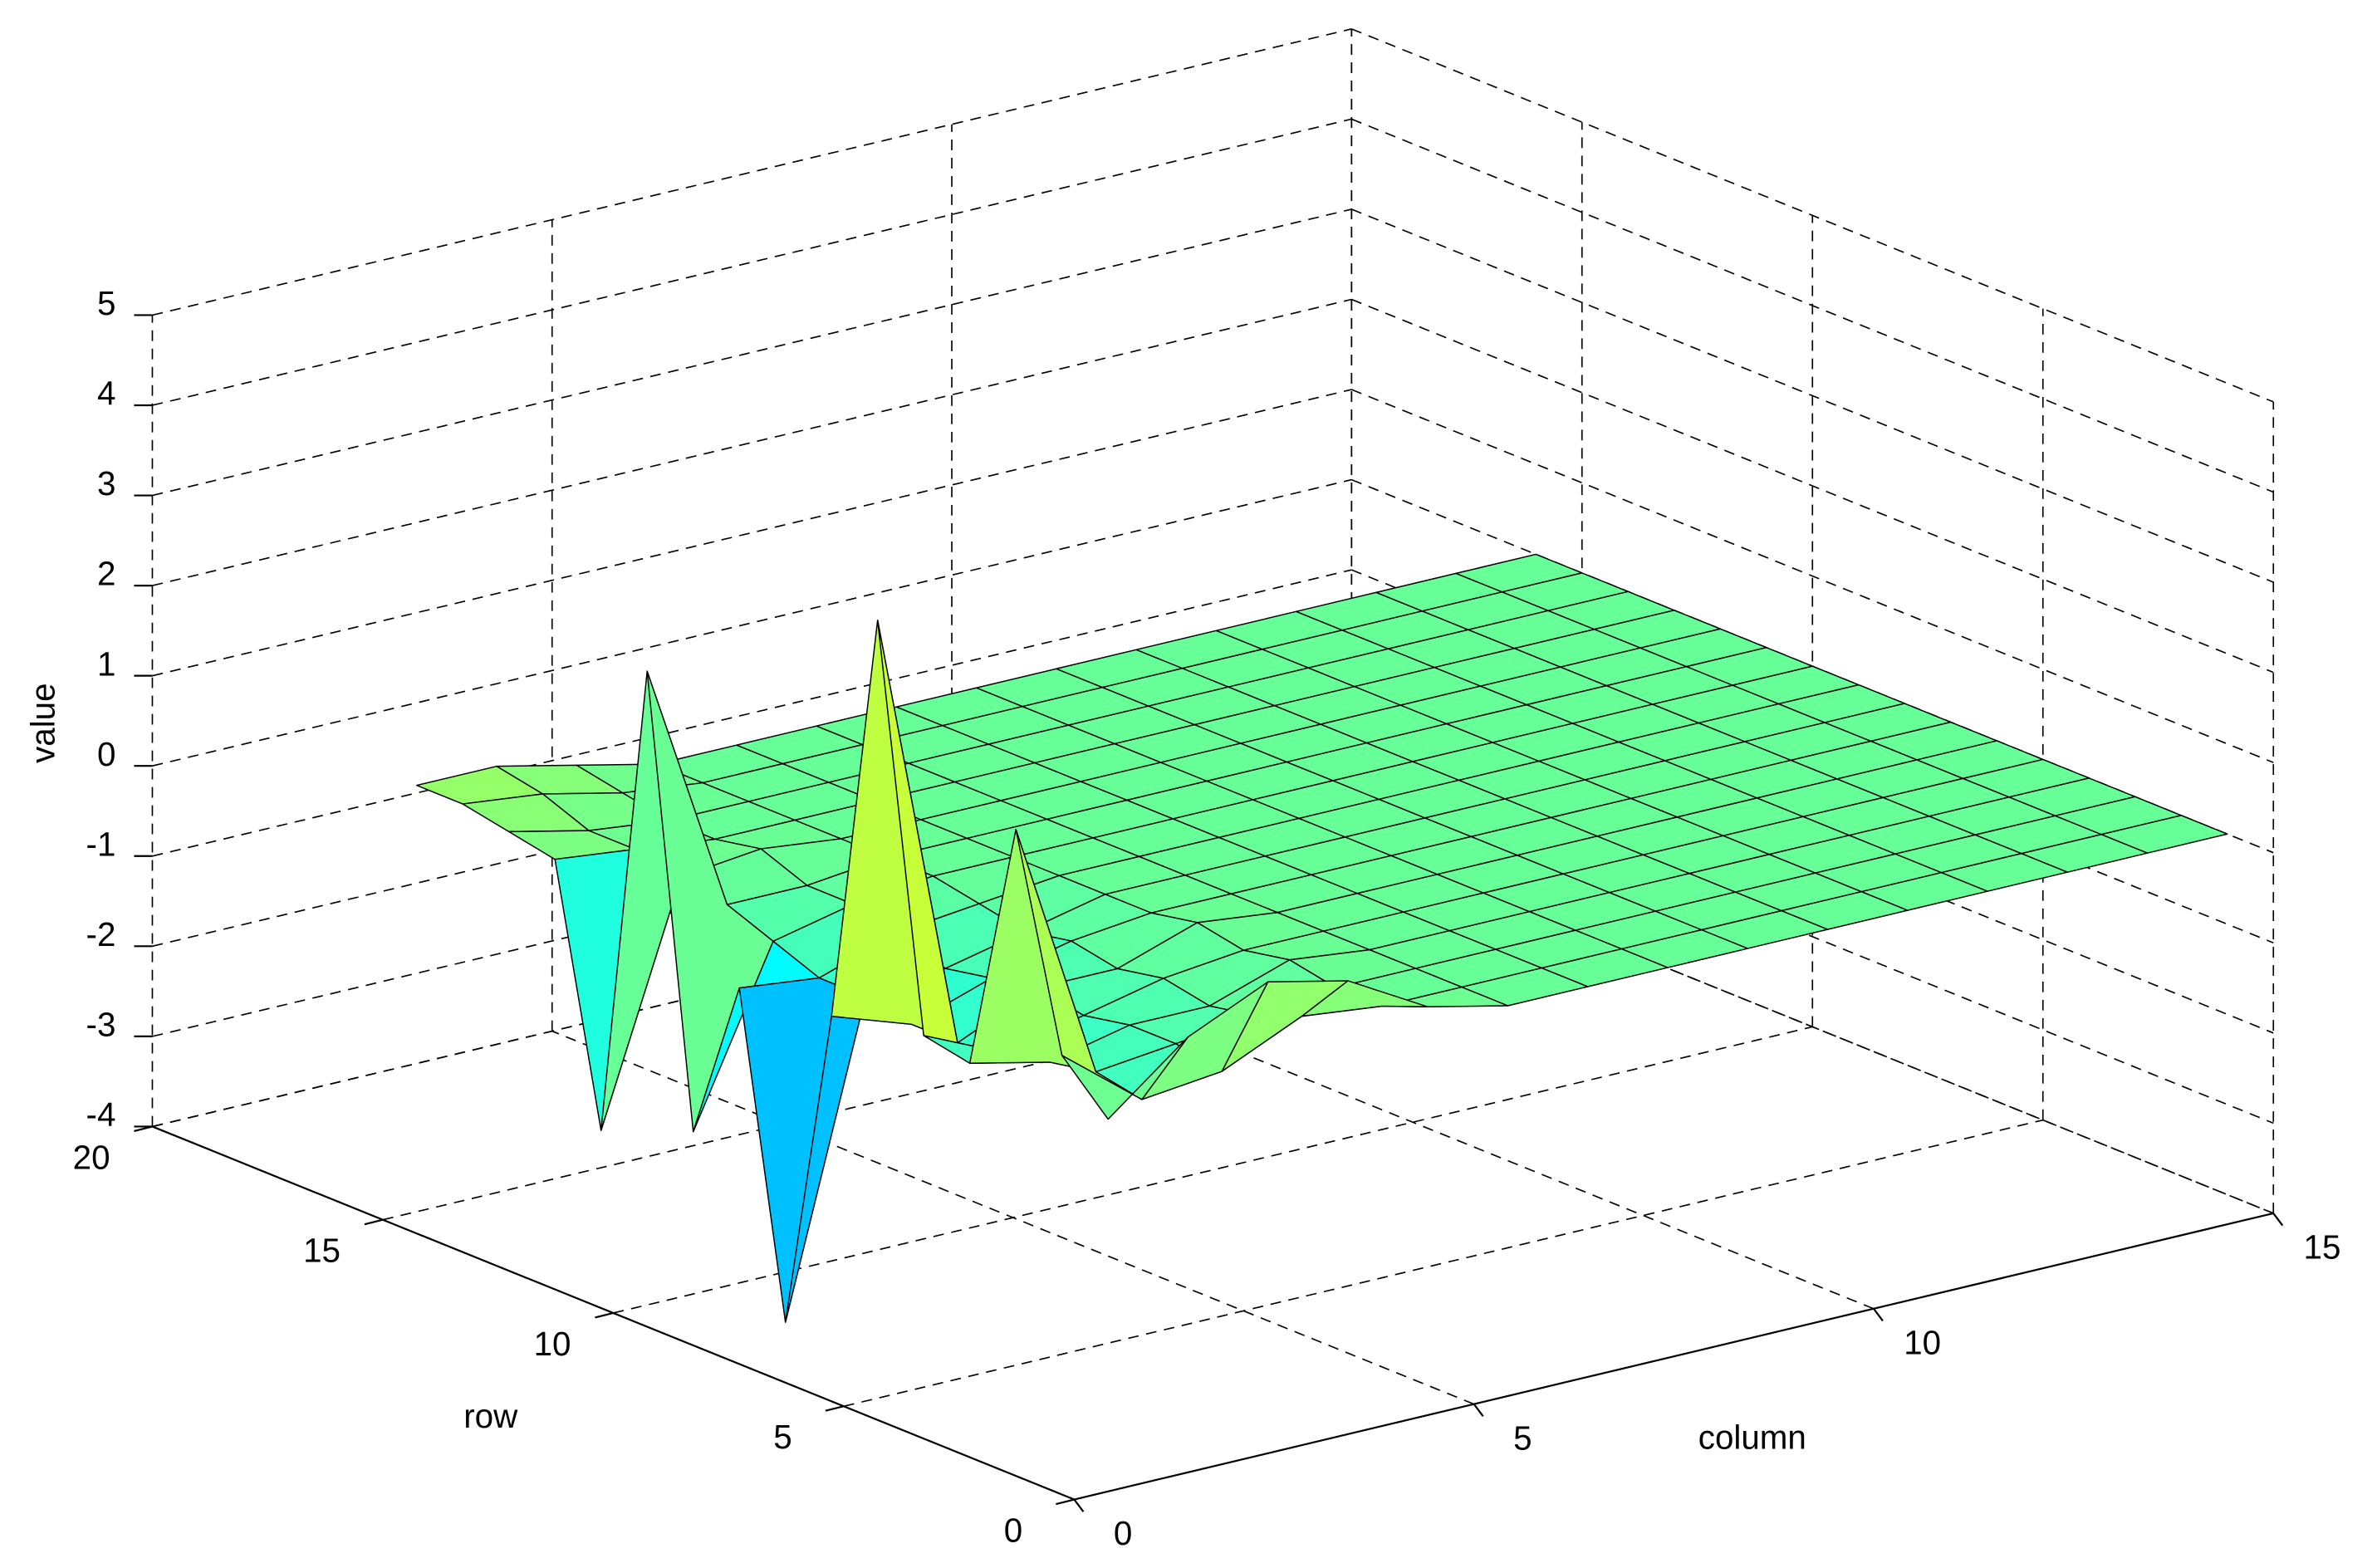 This screenshot has height=1568, width=2377. I want to click on z-tick-label: -2, so click(101, 934).